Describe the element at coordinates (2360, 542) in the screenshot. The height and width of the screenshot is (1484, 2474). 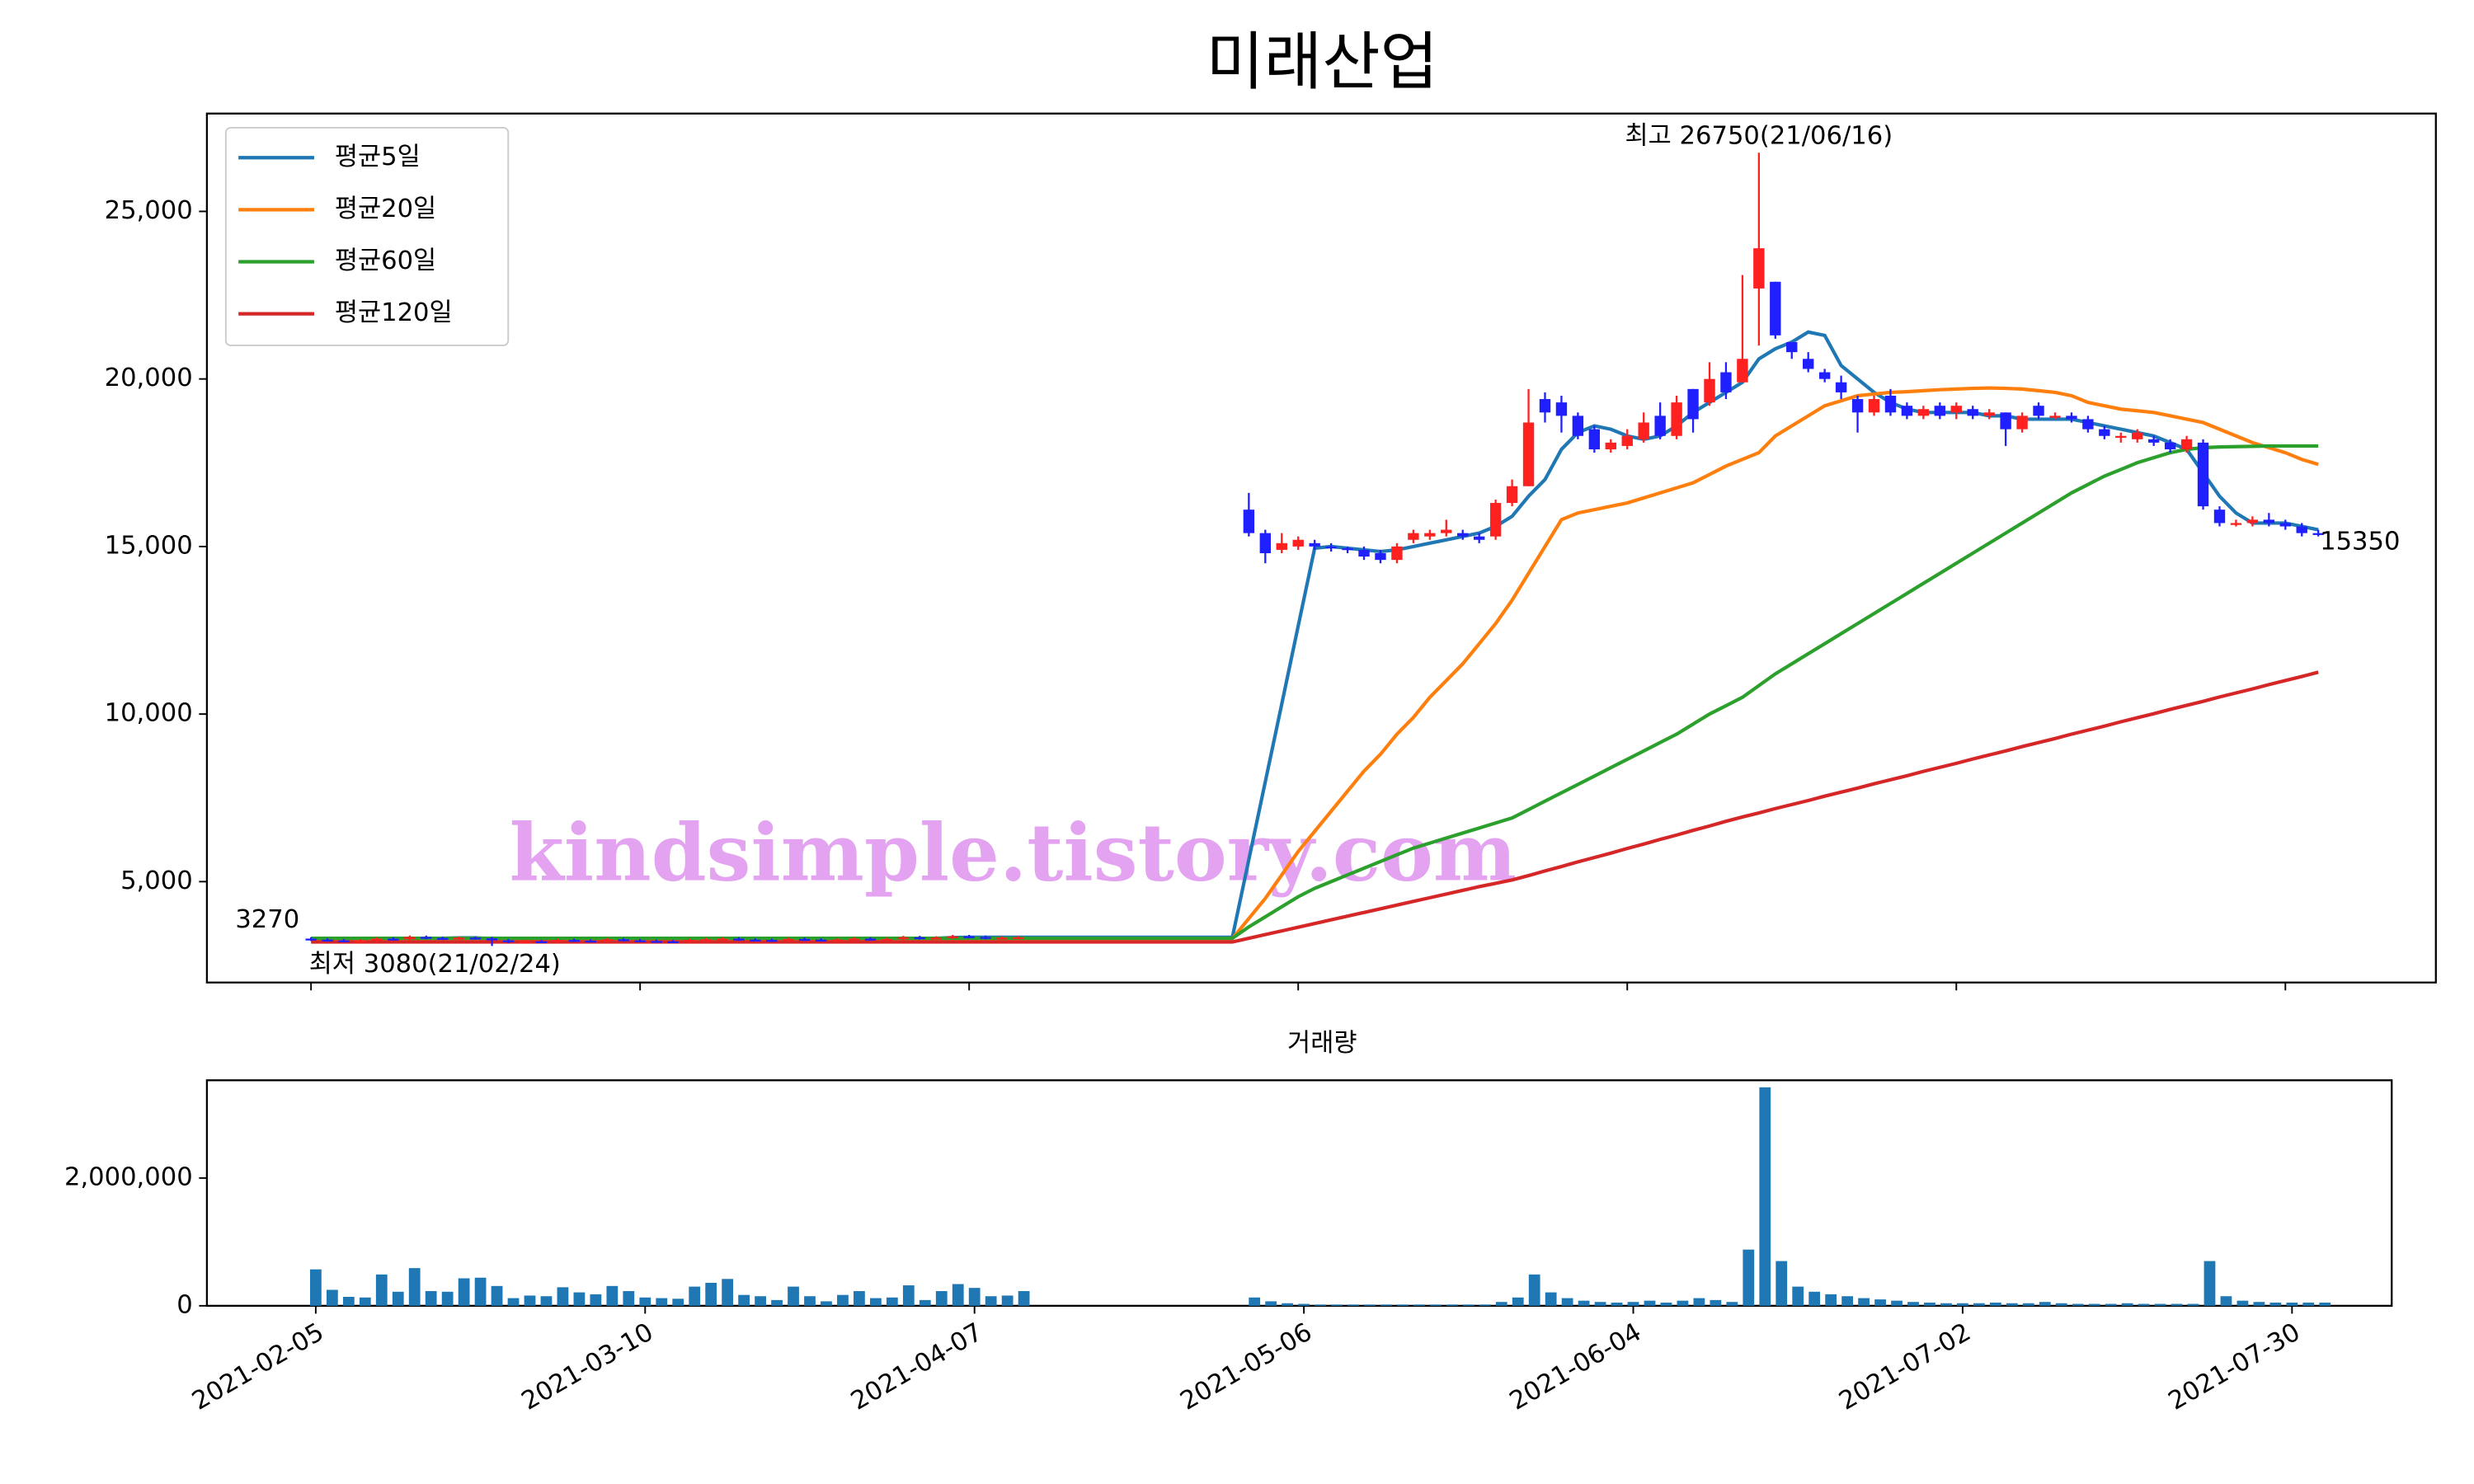
I see `annotation: 15350` at that location.